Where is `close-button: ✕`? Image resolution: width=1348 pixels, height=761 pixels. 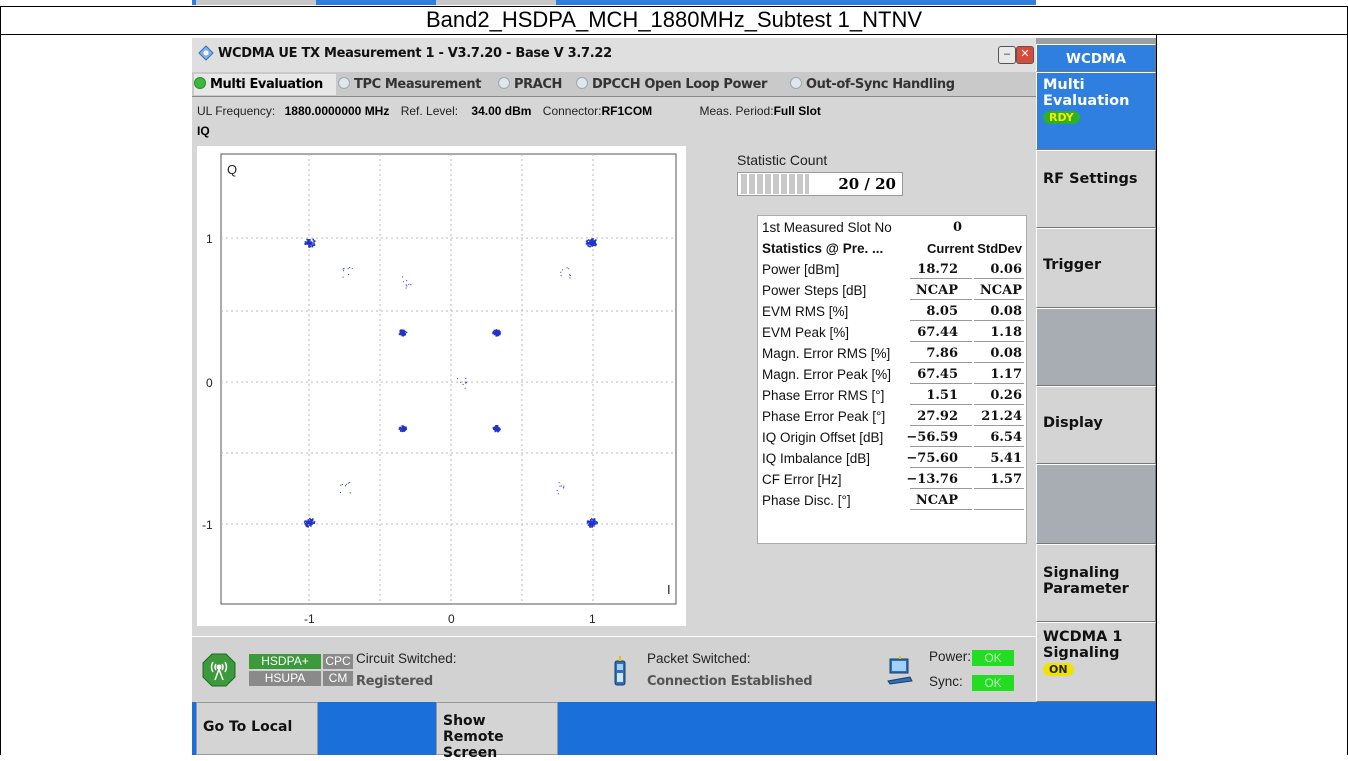
close-button: ✕ is located at coordinates (1025, 55).